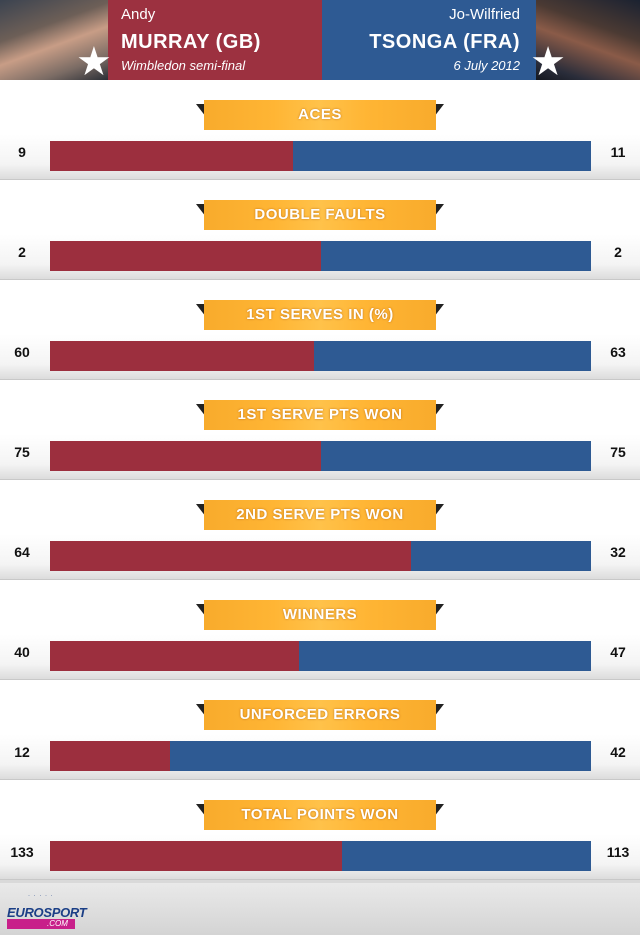  Describe the element at coordinates (484, 14) in the screenshot. I see `player2-first-name: Jo-Wilfried` at that location.